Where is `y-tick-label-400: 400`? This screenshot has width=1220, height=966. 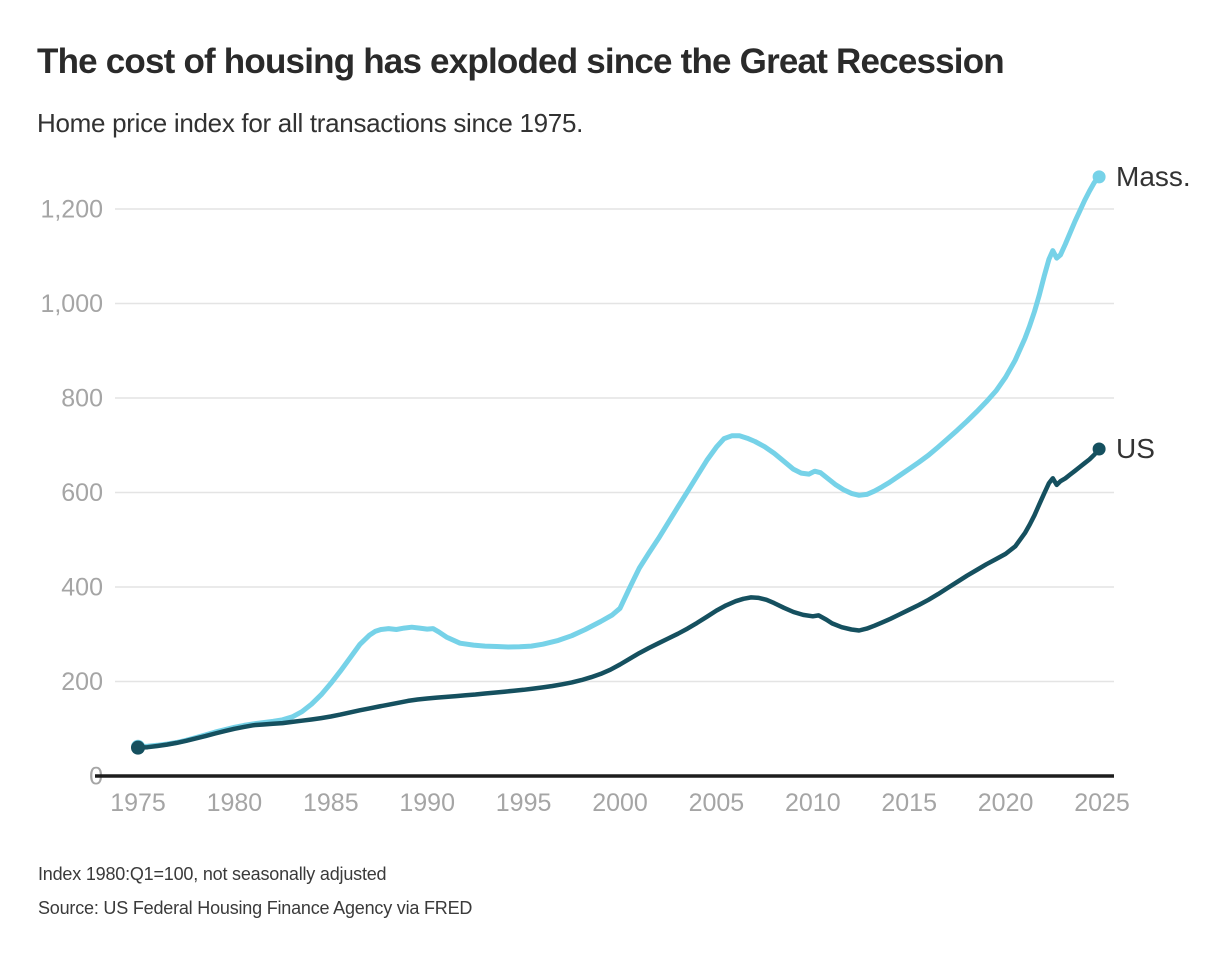 y-tick-label-400: 400 is located at coordinates (82, 588).